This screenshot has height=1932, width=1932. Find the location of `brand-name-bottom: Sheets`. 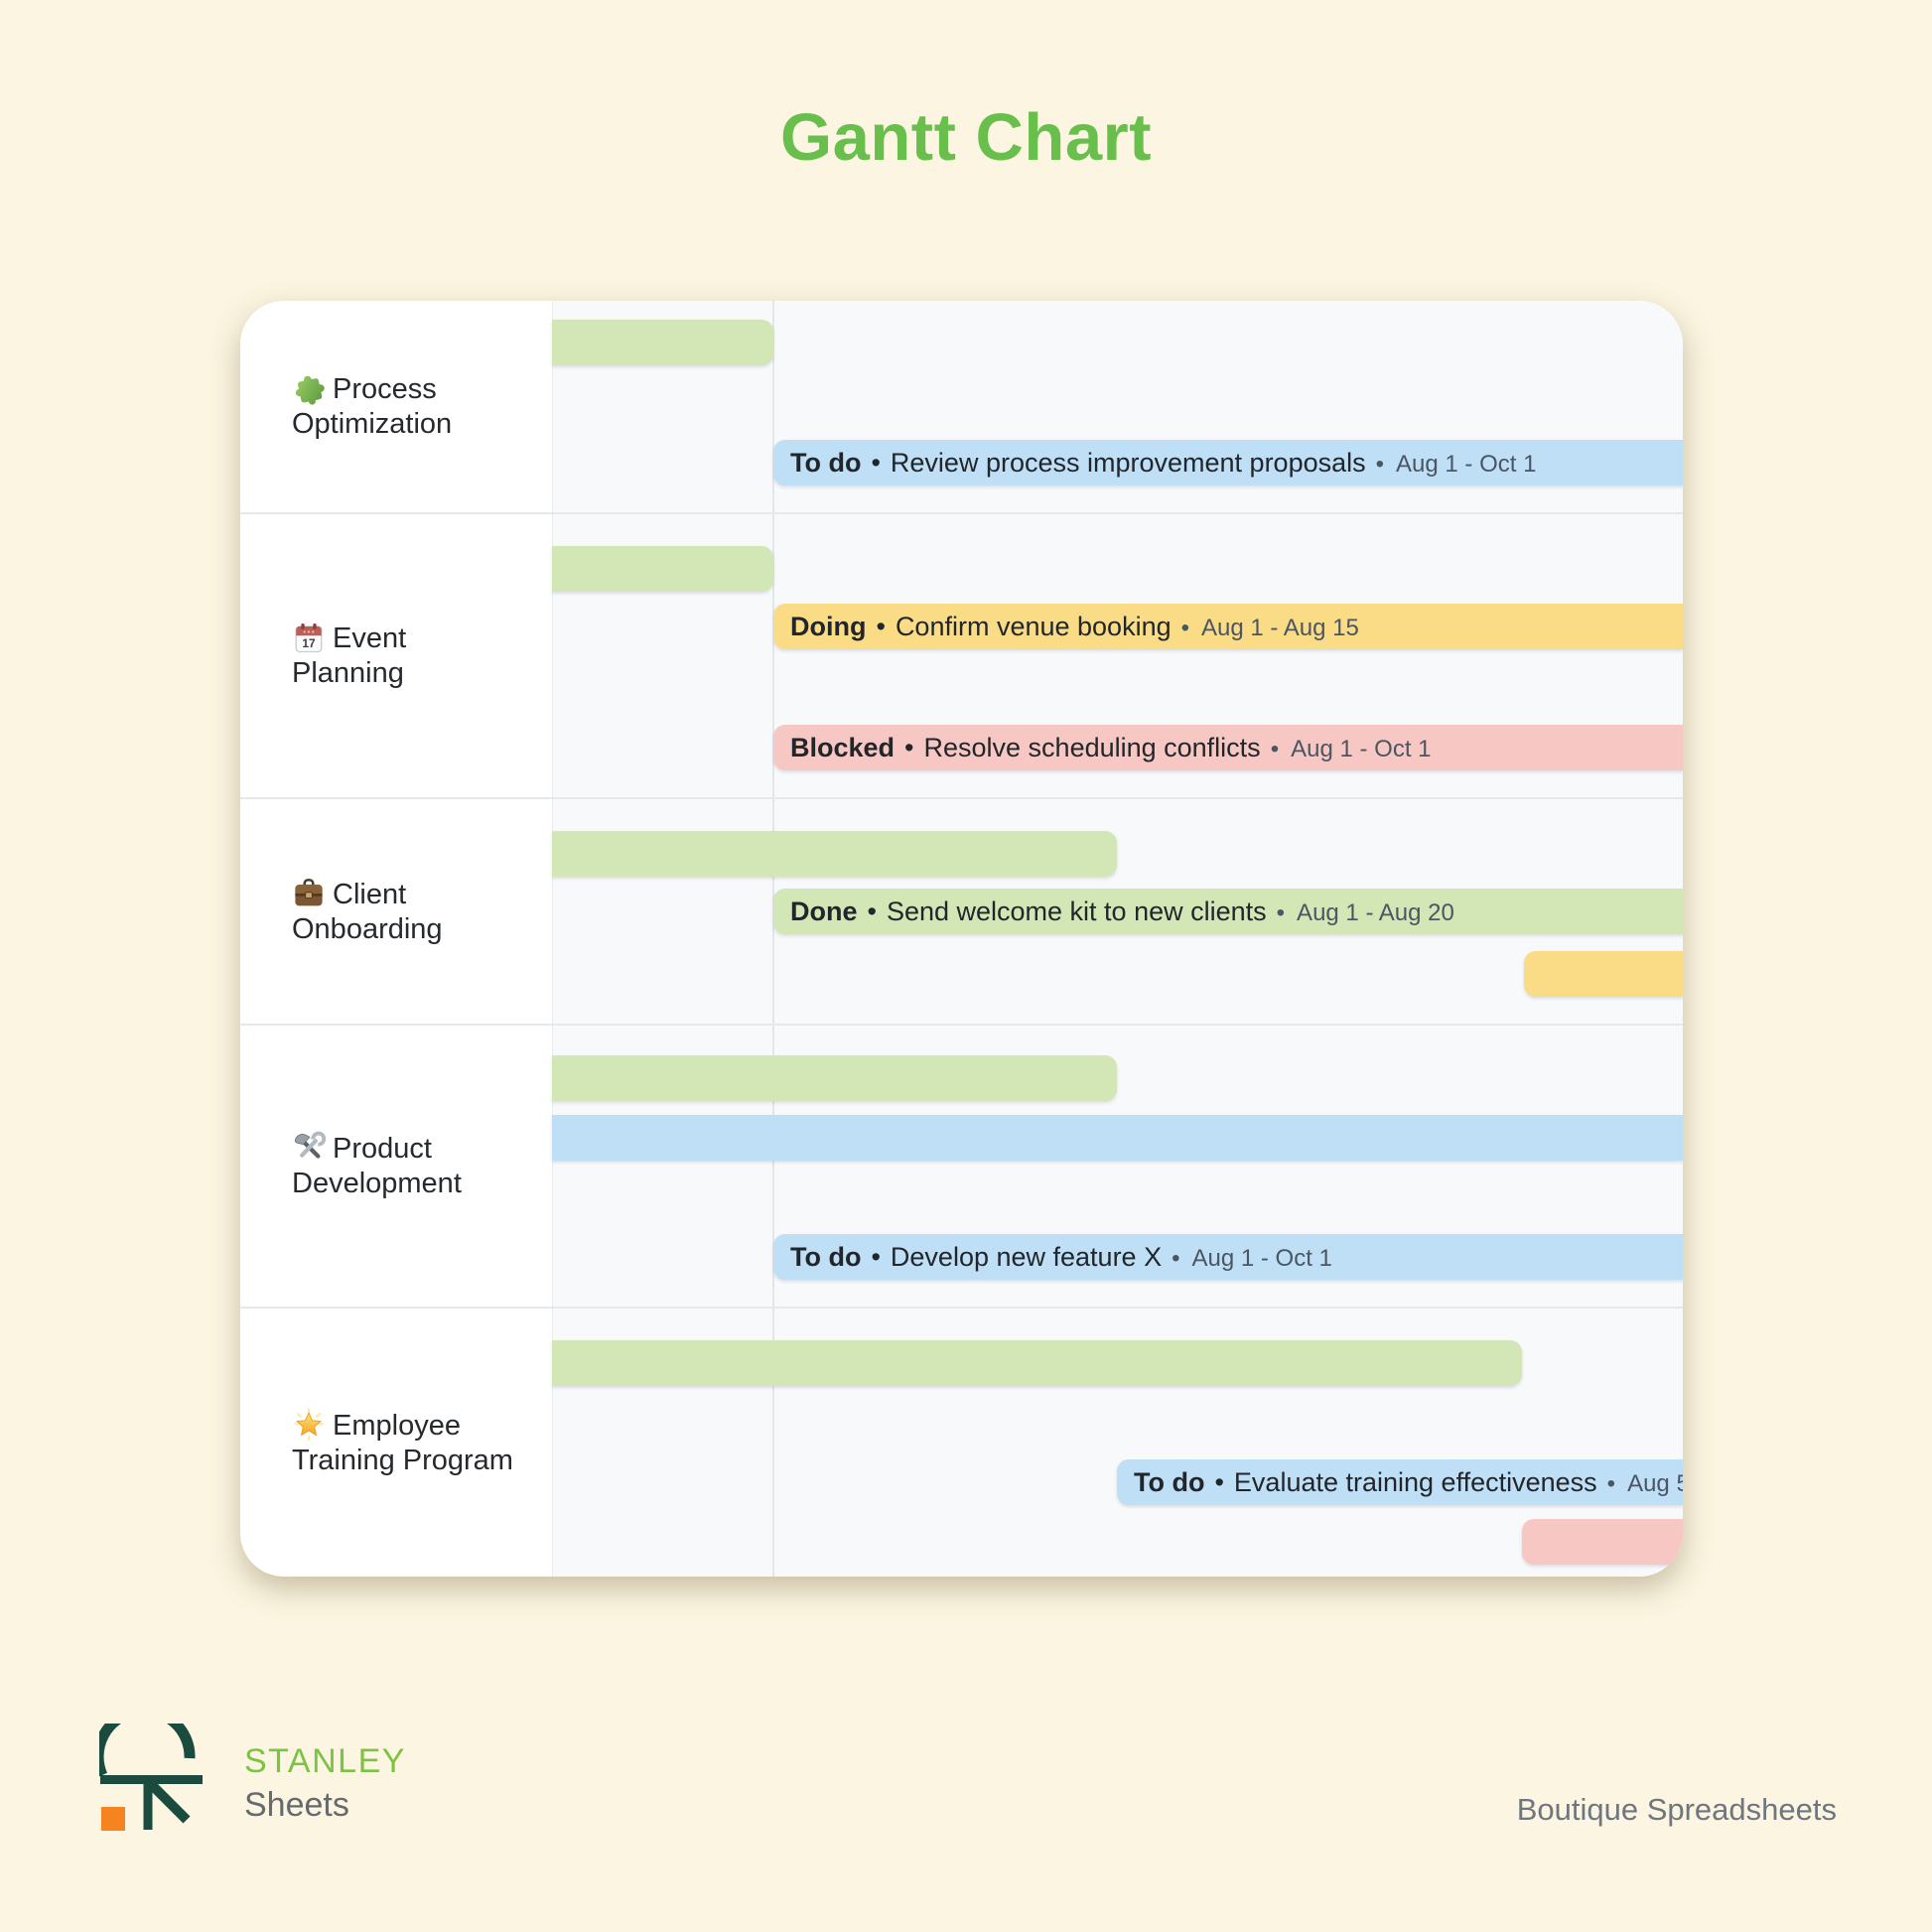

brand-name-bottom: Sheets is located at coordinates (296, 1805).